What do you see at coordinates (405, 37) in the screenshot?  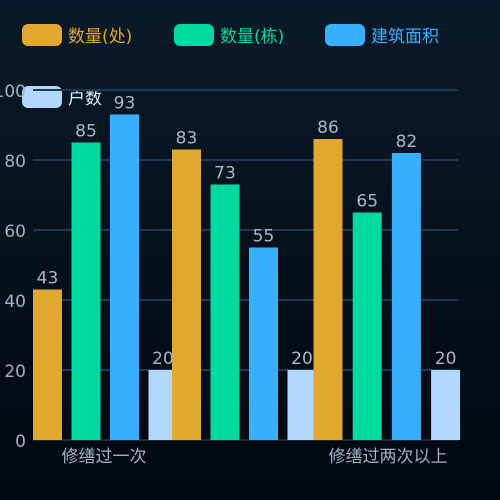 I see `legend-label-building-area: 建筑面积` at bounding box center [405, 37].